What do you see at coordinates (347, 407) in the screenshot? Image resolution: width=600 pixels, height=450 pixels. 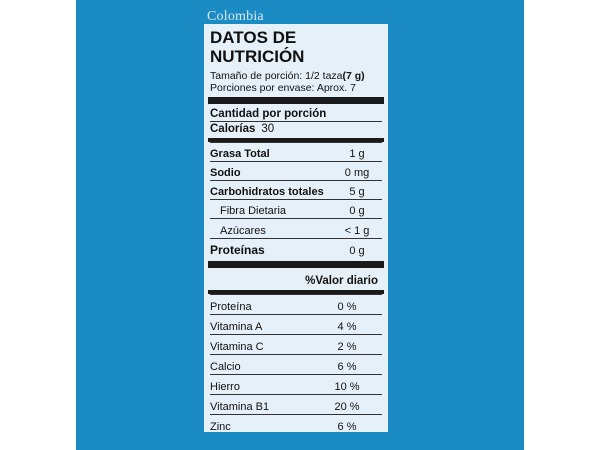 I see `vitamin-value: 20 %` at bounding box center [347, 407].